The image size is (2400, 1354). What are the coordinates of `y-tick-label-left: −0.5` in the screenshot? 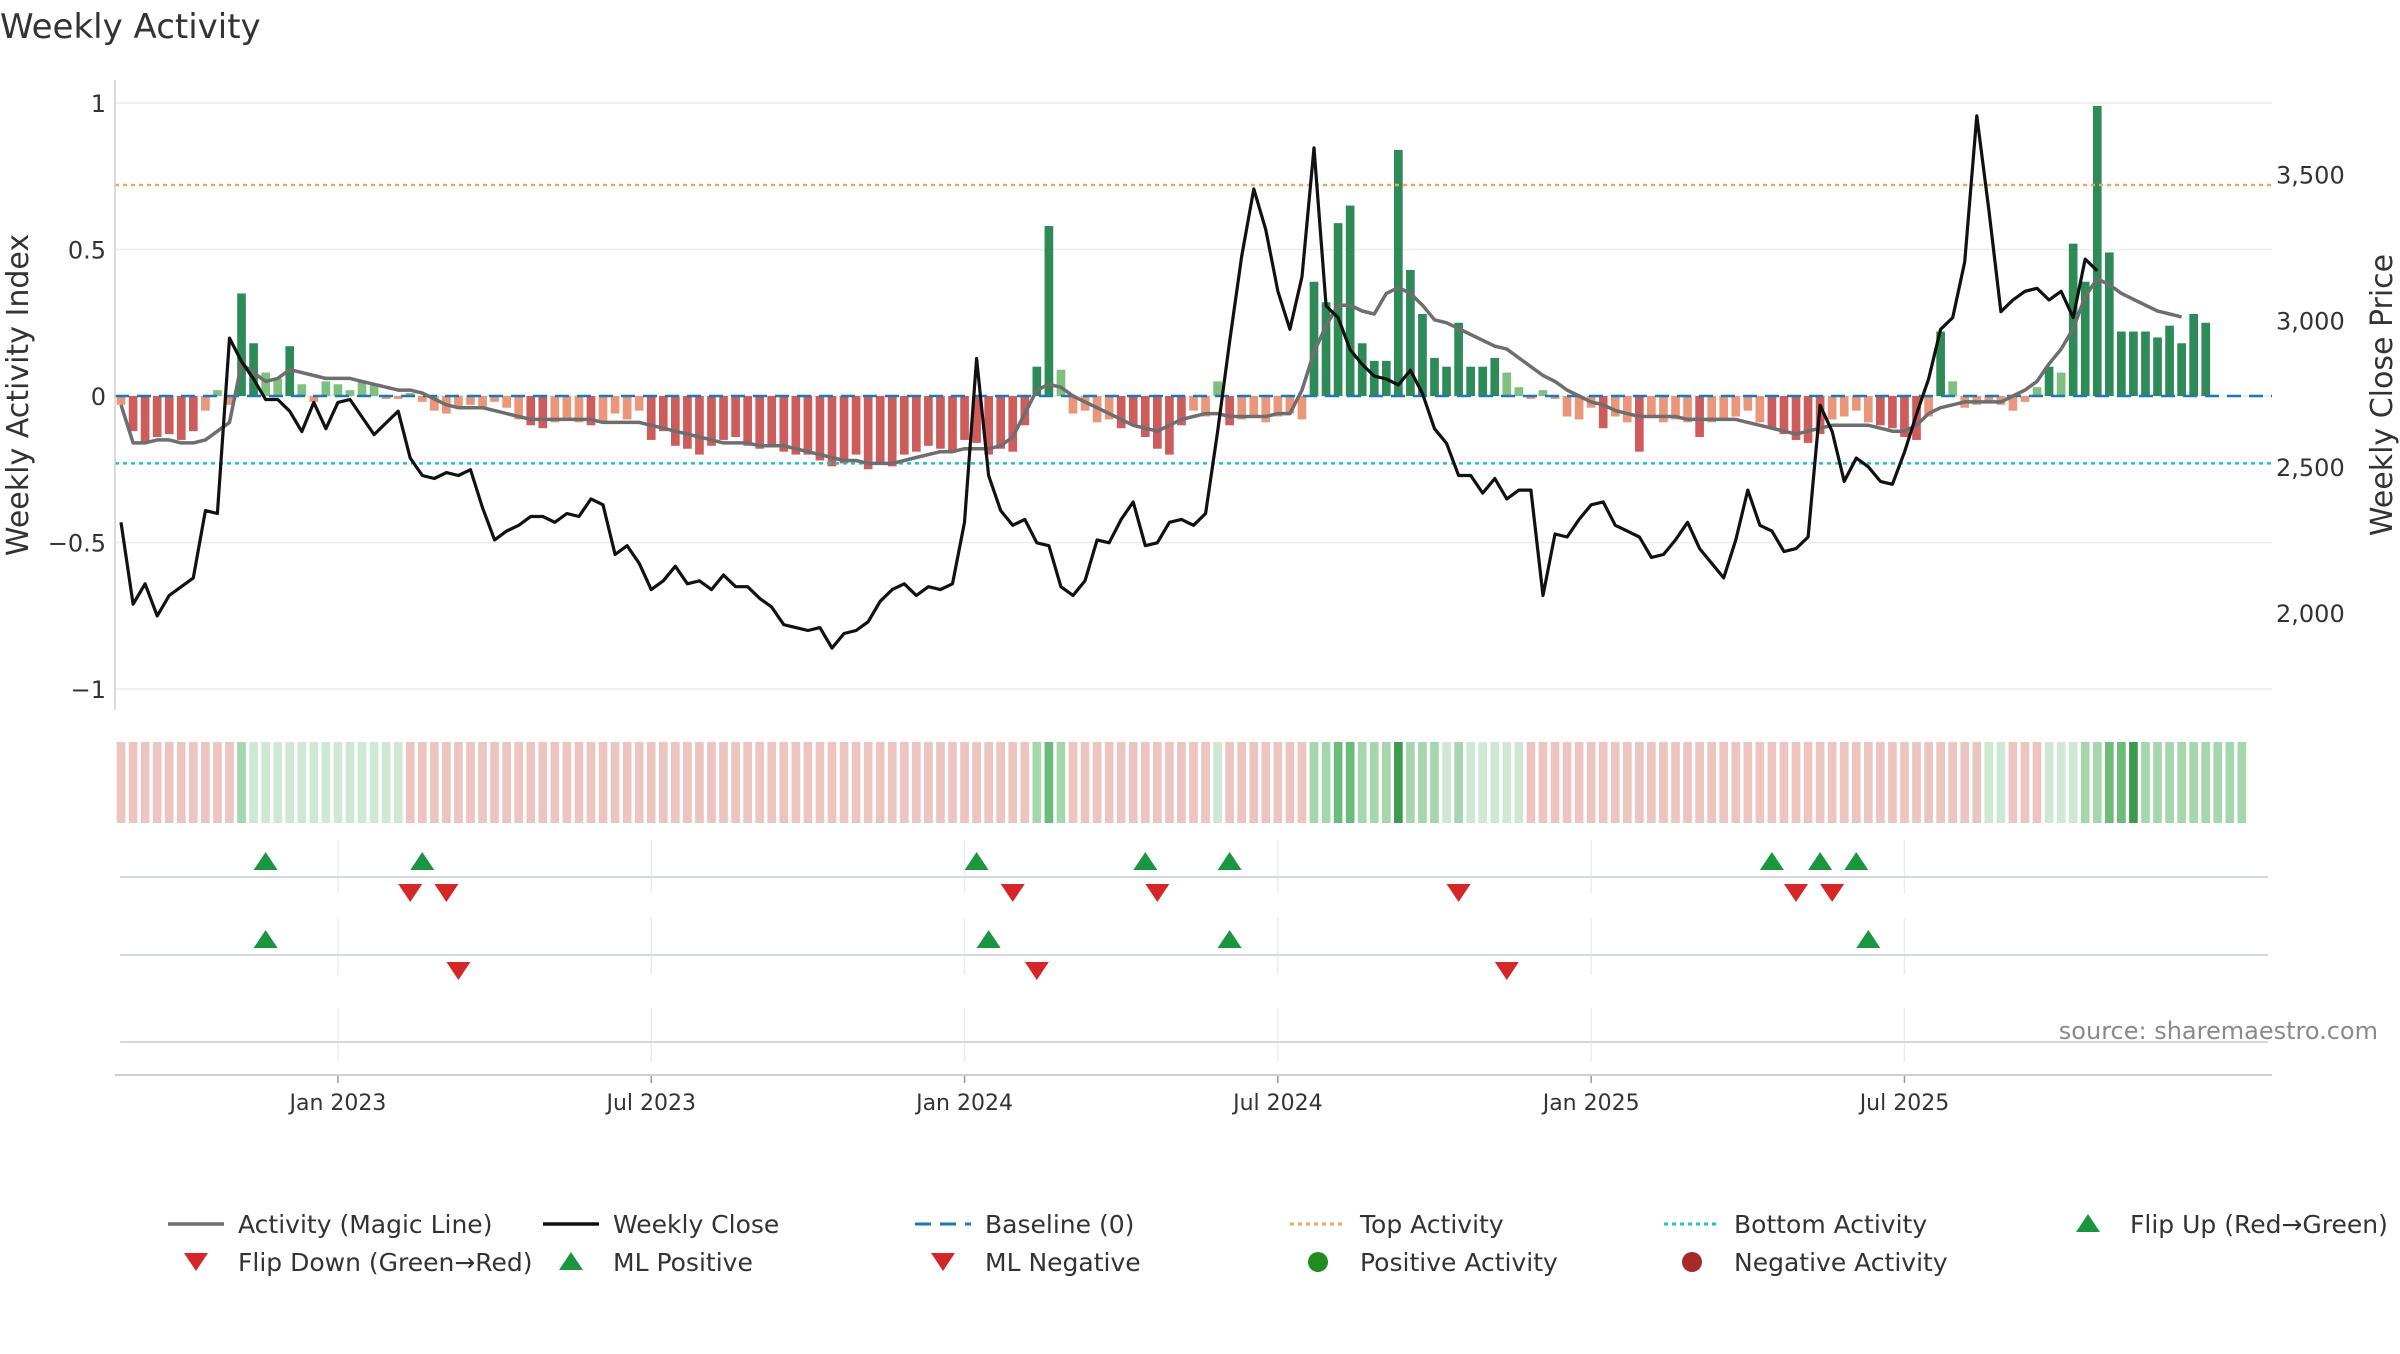 It's located at (77, 544).